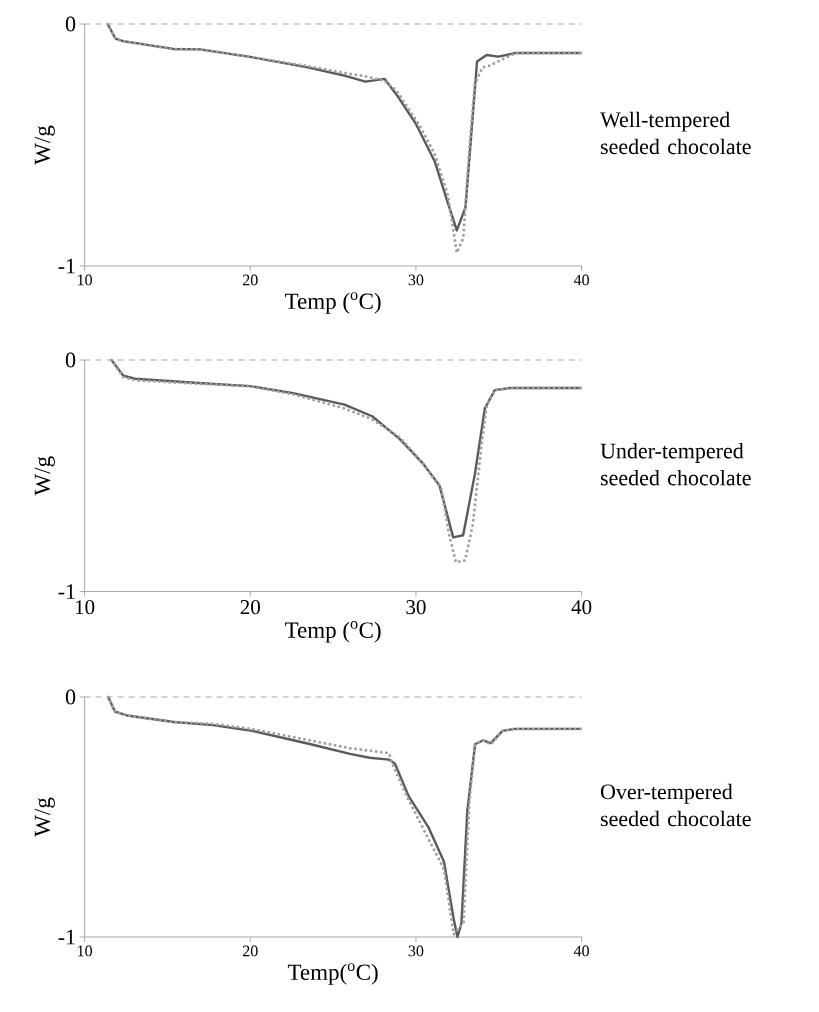 The width and height of the screenshot is (819, 1012). I want to click on text: Under-tempered seeded chocolate, so click(675, 464).